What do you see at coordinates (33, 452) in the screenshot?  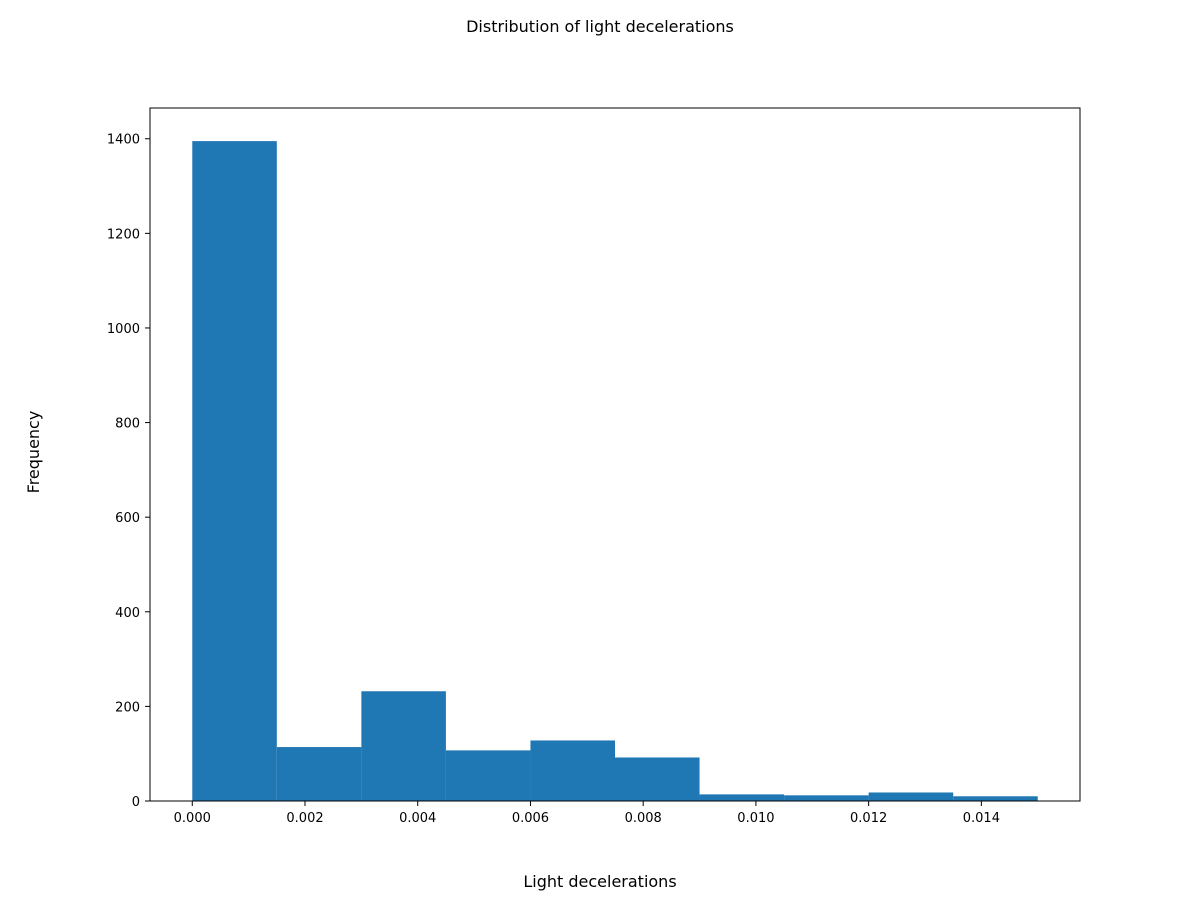 I see `y-axis-label: Frequency` at bounding box center [33, 452].